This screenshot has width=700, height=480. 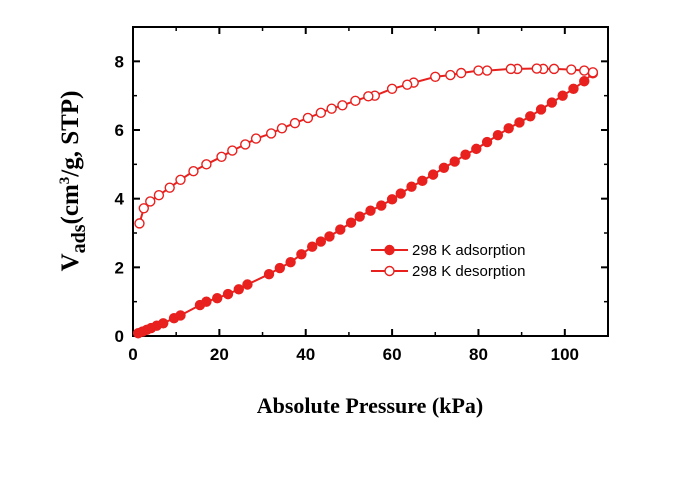 I want to click on y-tick-label: 2, so click(x=119, y=267).